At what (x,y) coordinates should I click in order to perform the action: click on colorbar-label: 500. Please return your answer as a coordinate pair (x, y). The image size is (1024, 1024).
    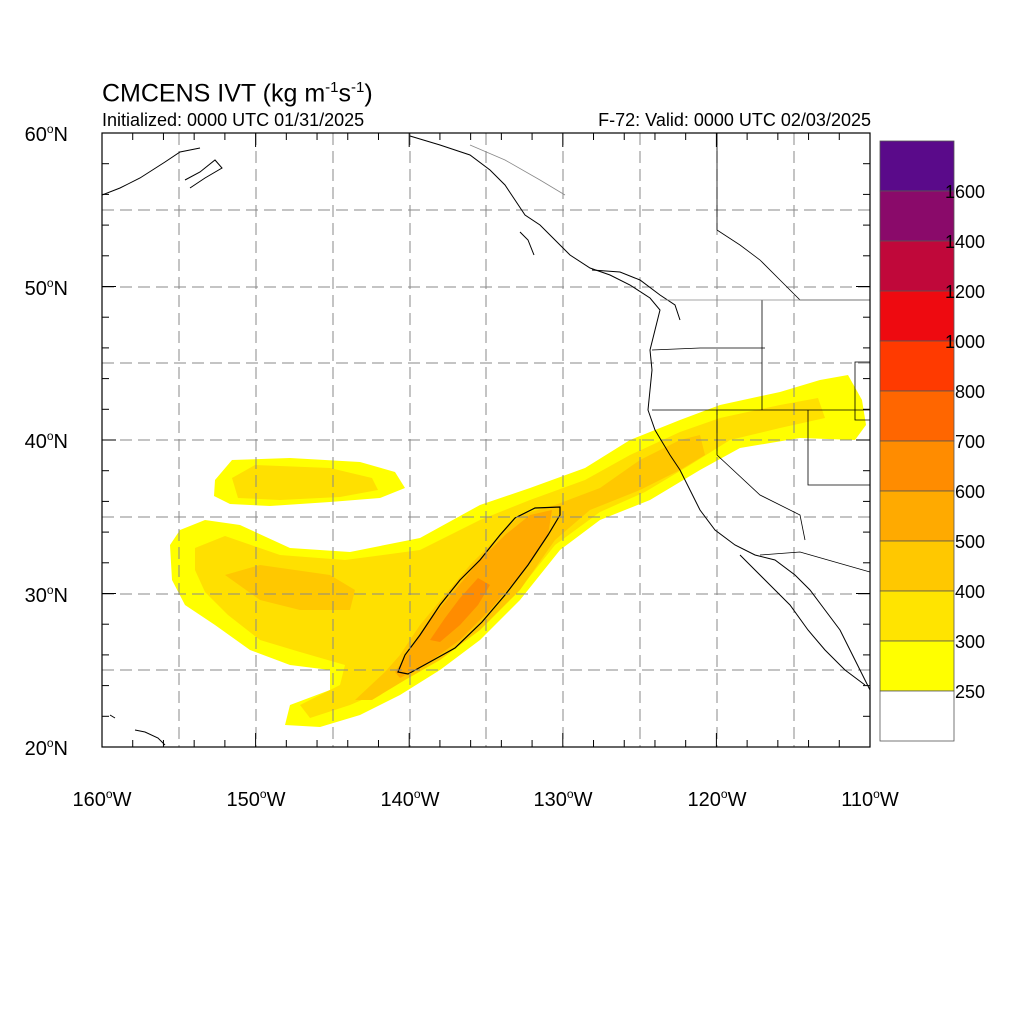
    Looking at the image, I should click on (970, 542).